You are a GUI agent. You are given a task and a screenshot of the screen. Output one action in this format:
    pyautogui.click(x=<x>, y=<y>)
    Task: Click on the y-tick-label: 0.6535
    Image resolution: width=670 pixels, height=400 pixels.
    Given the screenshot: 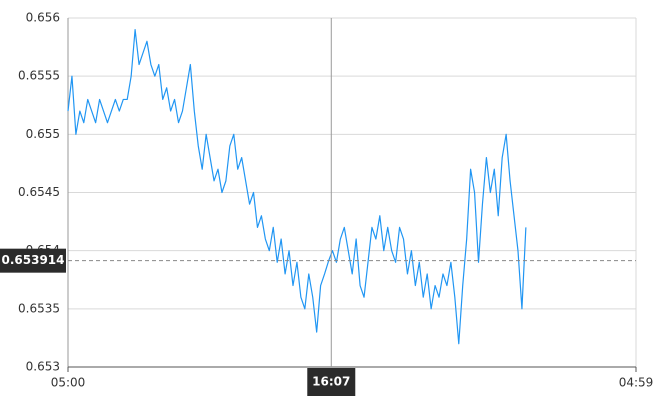 What is the action you would take?
    pyautogui.click(x=39, y=308)
    